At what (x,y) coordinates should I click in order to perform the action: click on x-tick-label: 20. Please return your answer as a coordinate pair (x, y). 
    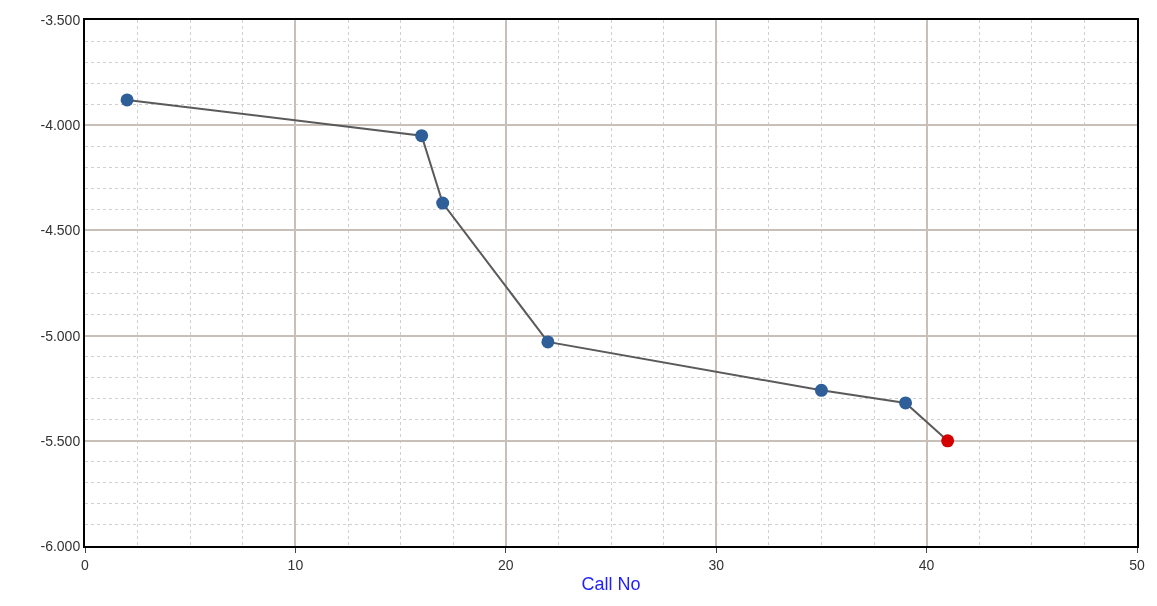
    Looking at the image, I should click on (506, 564).